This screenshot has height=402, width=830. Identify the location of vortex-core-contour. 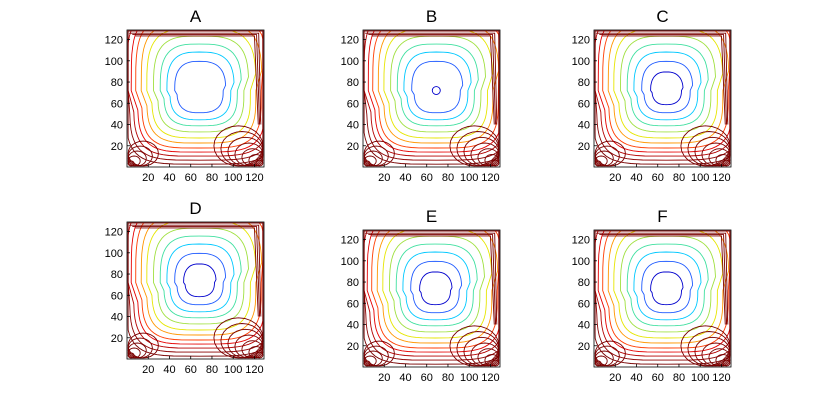
(436, 90).